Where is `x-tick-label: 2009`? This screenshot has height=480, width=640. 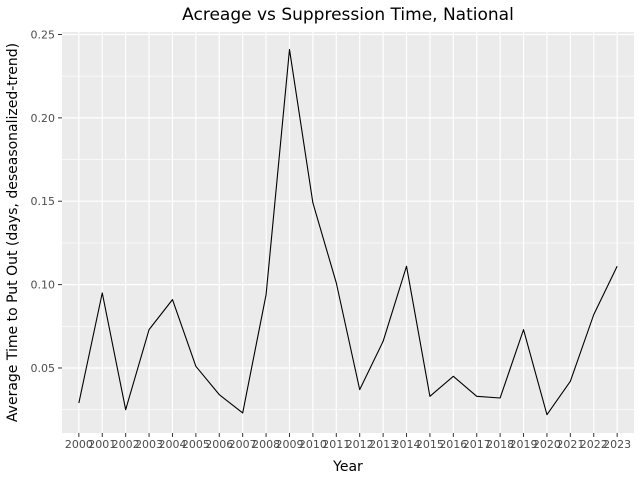
x-tick-label: 2009 is located at coordinates (289, 444).